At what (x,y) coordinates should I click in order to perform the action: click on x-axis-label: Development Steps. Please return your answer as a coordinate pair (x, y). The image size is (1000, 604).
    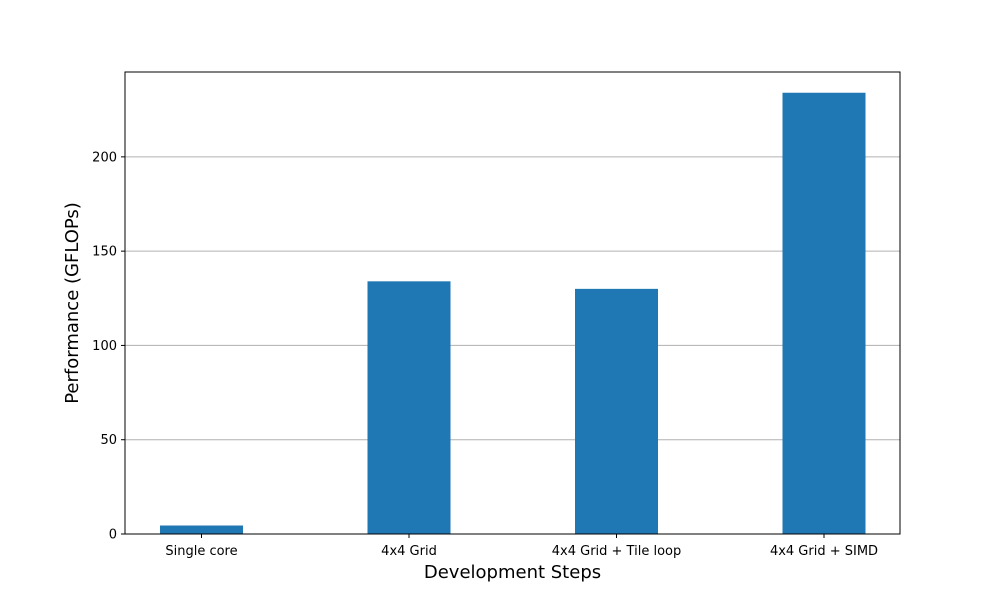
    Looking at the image, I should click on (512, 572).